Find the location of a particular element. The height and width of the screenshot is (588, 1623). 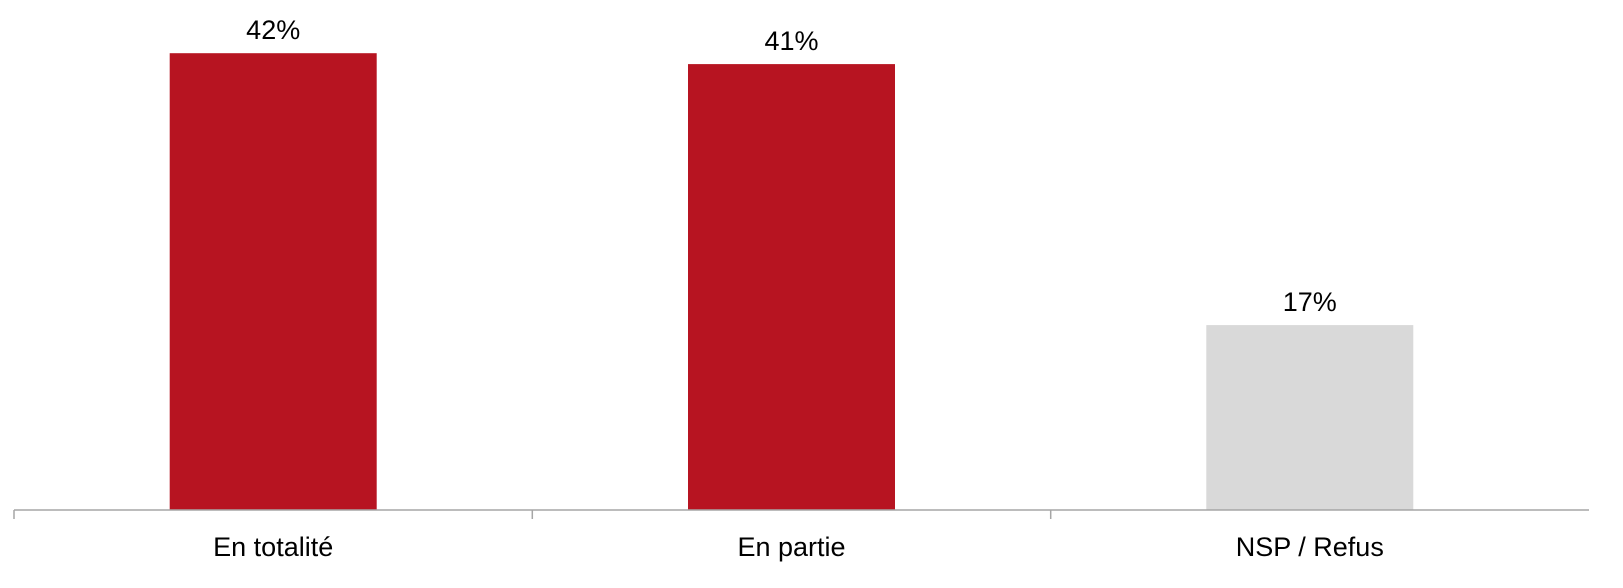

x-tick-label-2: En partie is located at coordinates (791, 547).